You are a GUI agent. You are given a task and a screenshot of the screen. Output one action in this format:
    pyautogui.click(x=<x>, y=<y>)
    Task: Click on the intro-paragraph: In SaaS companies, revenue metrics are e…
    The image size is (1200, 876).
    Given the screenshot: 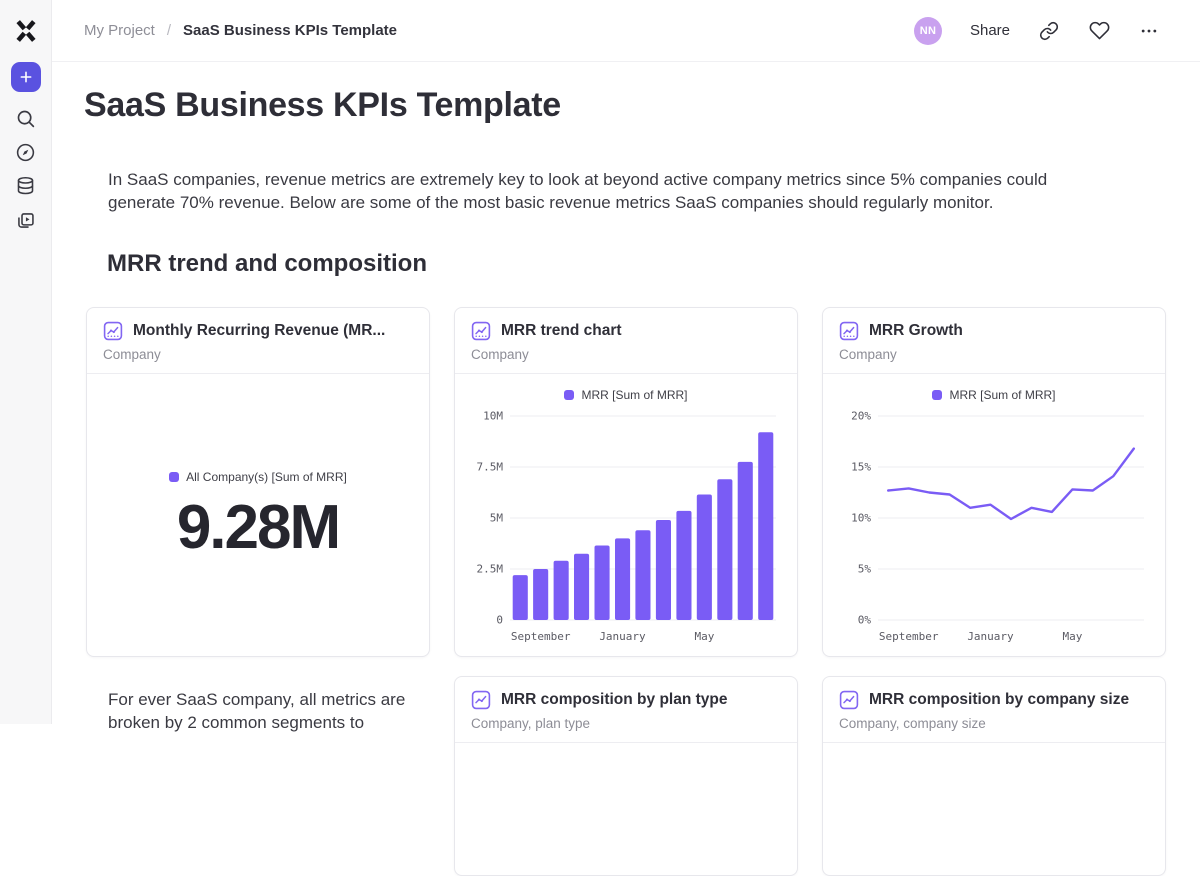 What is the action you would take?
    pyautogui.click(x=578, y=191)
    